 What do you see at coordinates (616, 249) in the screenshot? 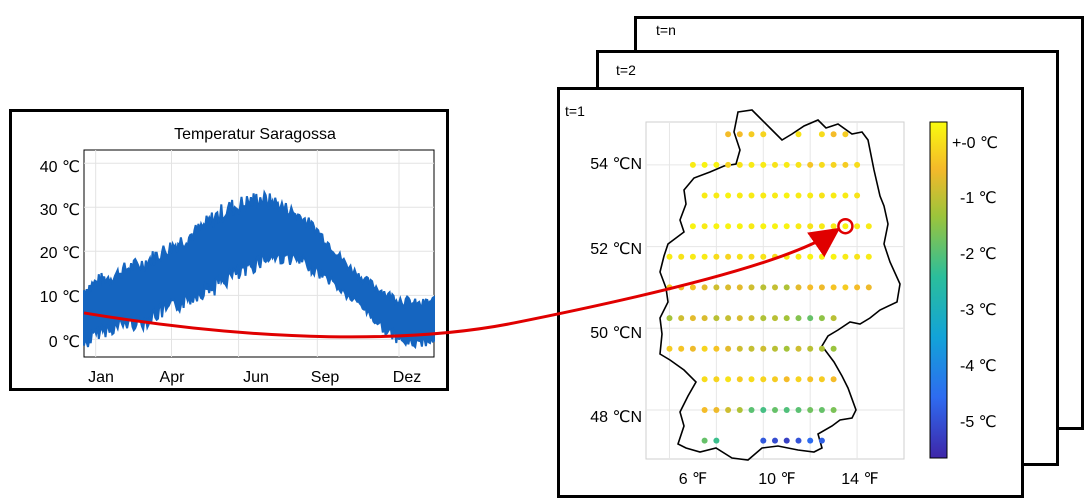
I see `lat-tick-label: 52 ℃N` at bounding box center [616, 249].